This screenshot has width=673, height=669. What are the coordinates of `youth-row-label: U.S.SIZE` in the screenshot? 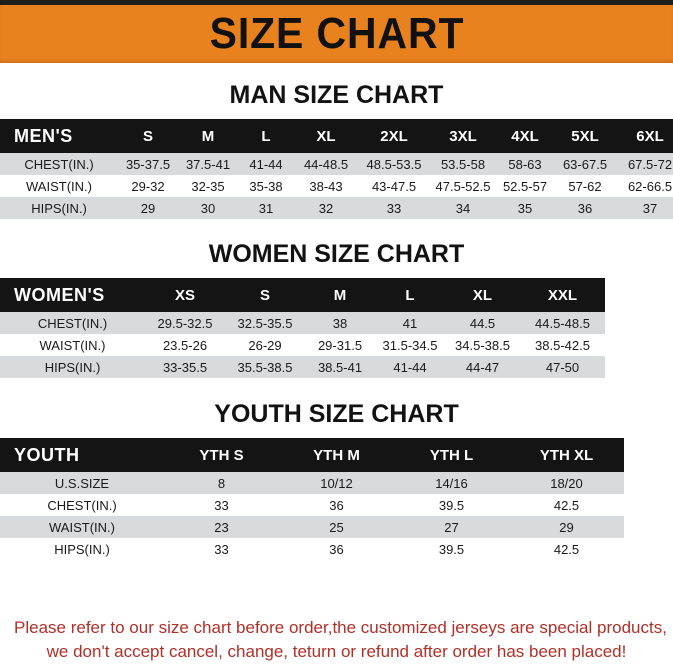 It's located at (82, 483).